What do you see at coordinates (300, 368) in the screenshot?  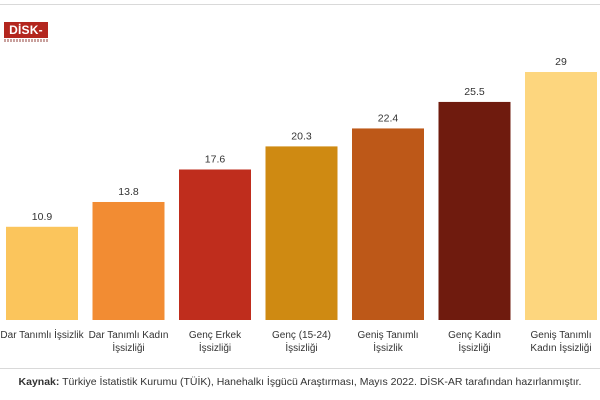 I see `bottom-divider` at bounding box center [300, 368].